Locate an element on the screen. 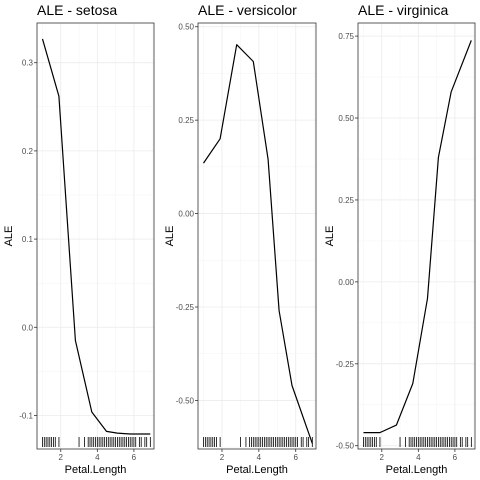  panel-title: ALE - versicolor is located at coordinates (247, 10).